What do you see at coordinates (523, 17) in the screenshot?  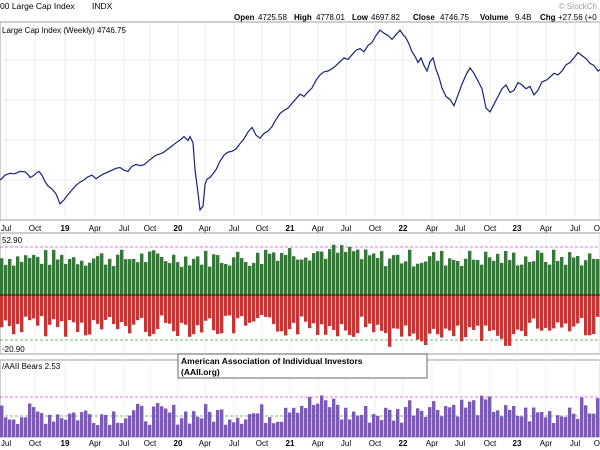 I see `volume-value: 9.4B` at bounding box center [523, 17].